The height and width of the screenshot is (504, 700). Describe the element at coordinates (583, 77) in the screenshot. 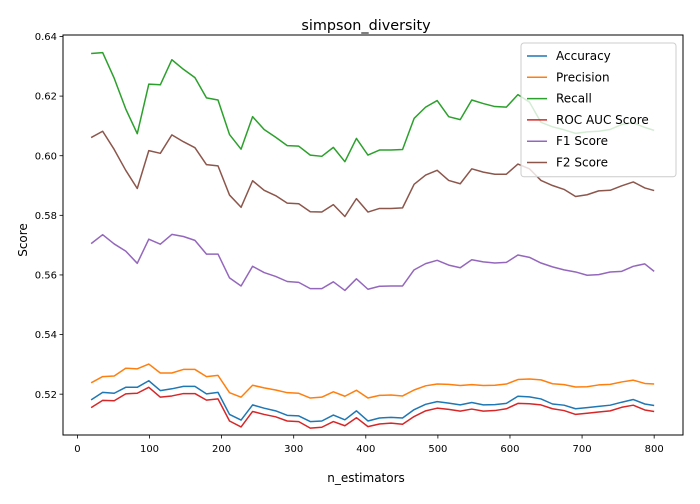

I see `legend-label-precision: Precision` at that location.